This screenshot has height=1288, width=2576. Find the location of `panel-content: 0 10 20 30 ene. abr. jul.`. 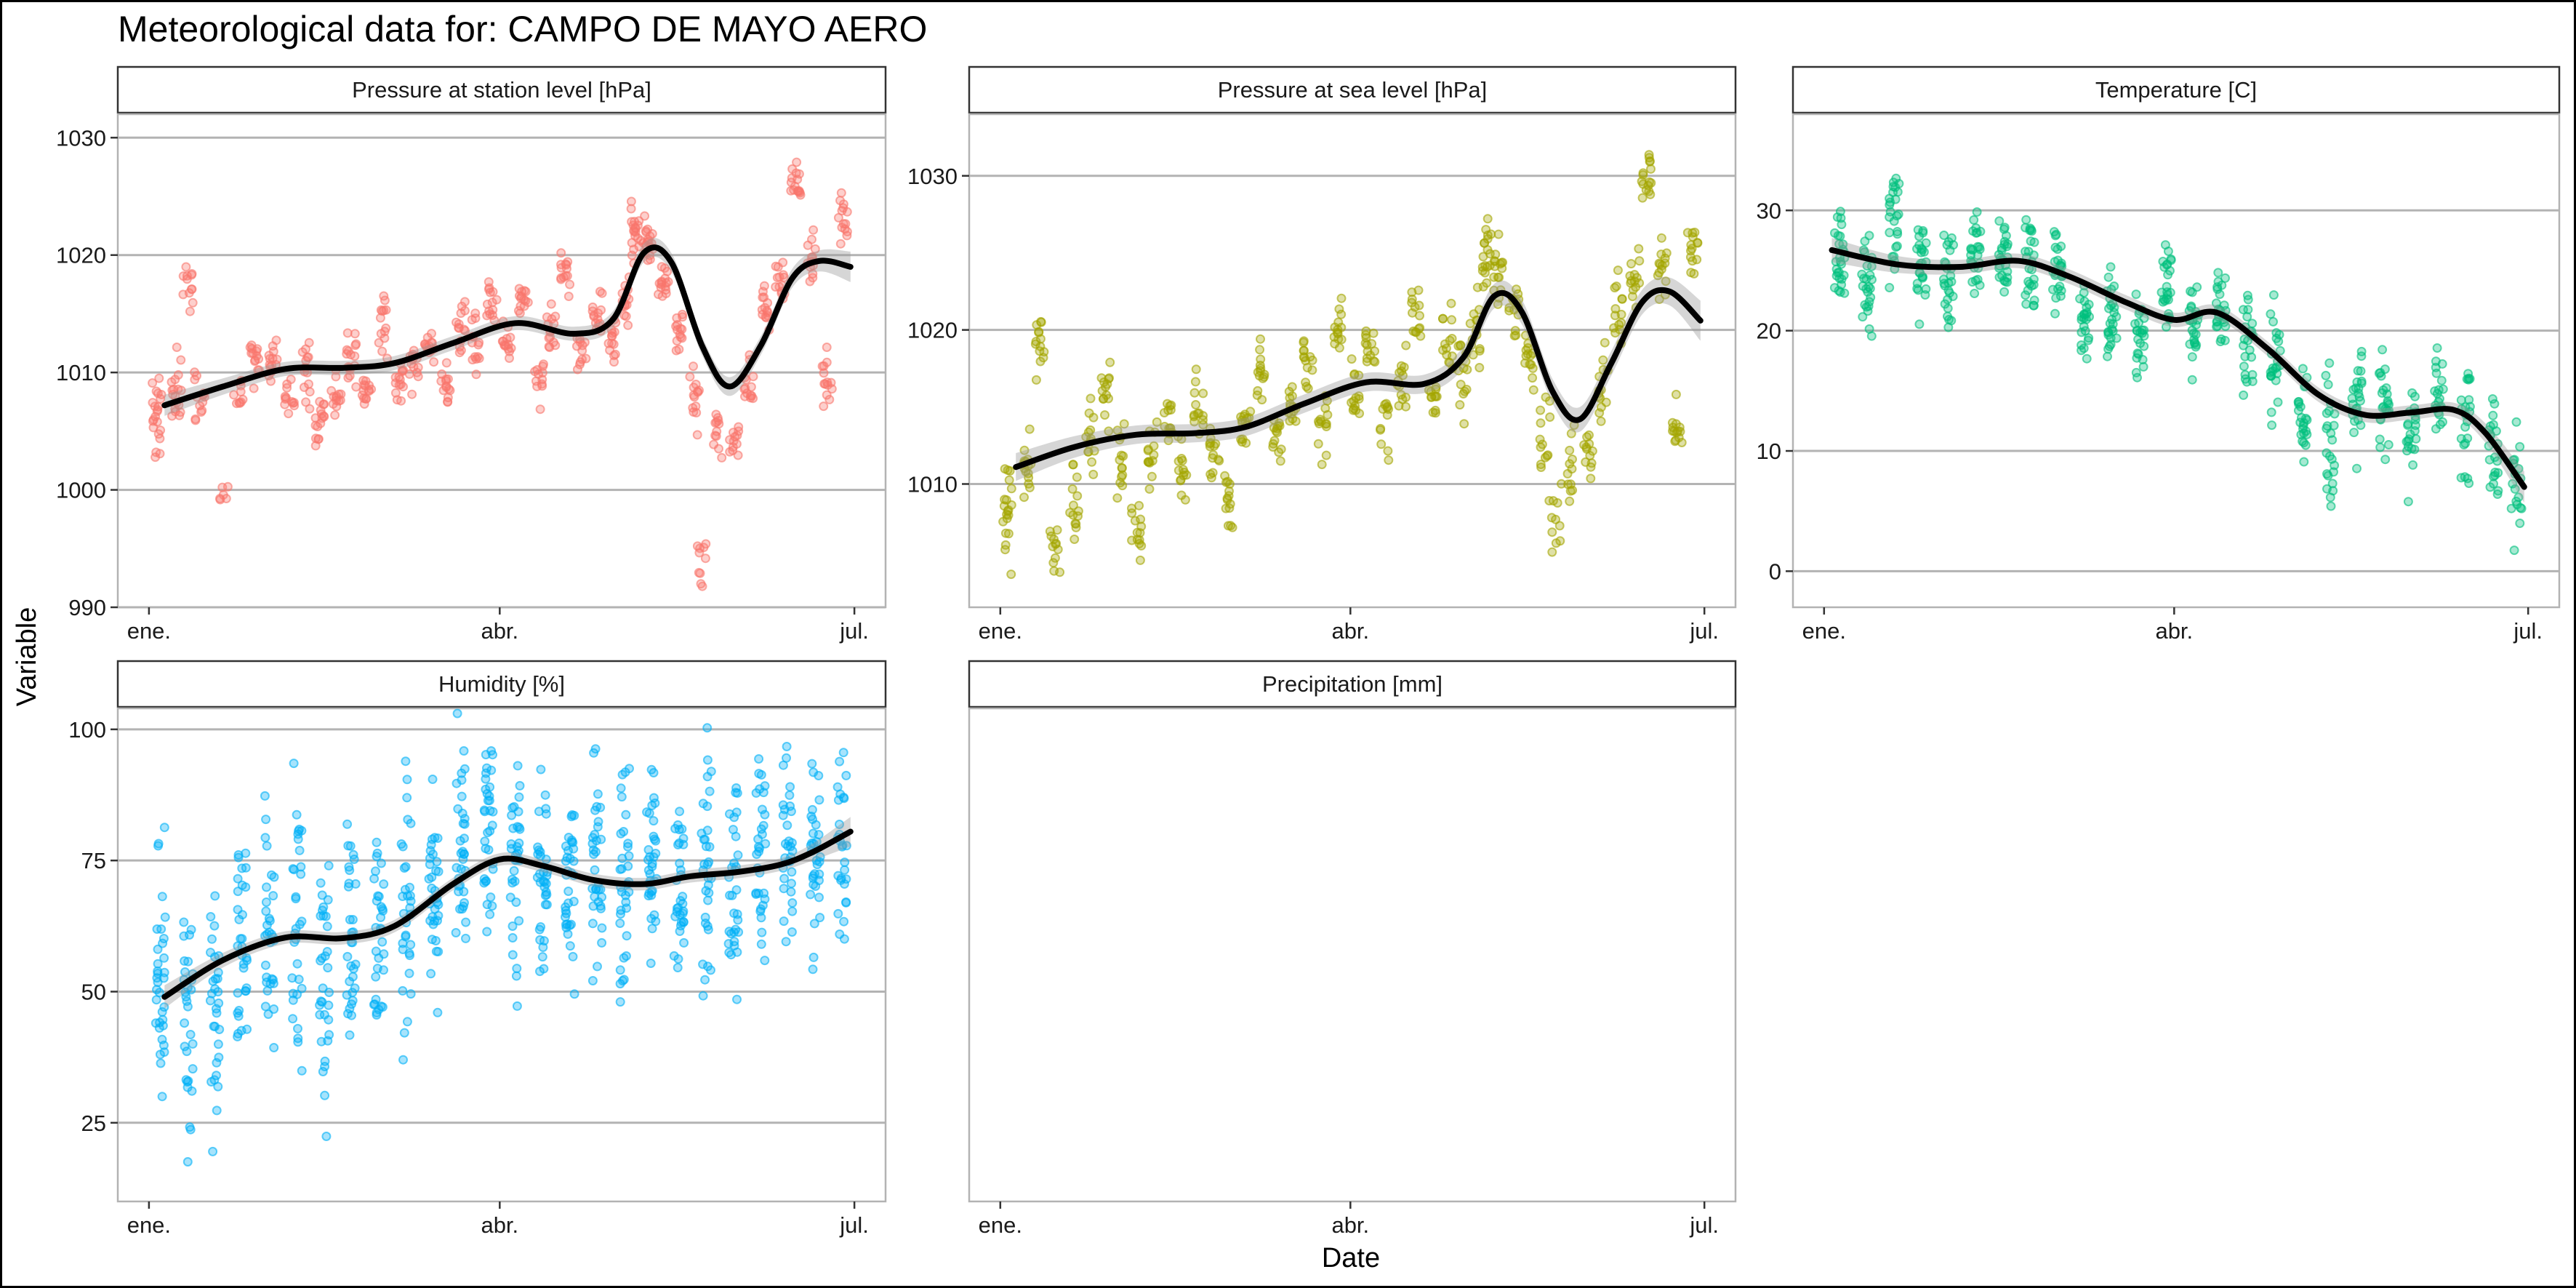

panel-content: 0 10 20 30 ene. abr. jul. is located at coordinates (2158, 408).